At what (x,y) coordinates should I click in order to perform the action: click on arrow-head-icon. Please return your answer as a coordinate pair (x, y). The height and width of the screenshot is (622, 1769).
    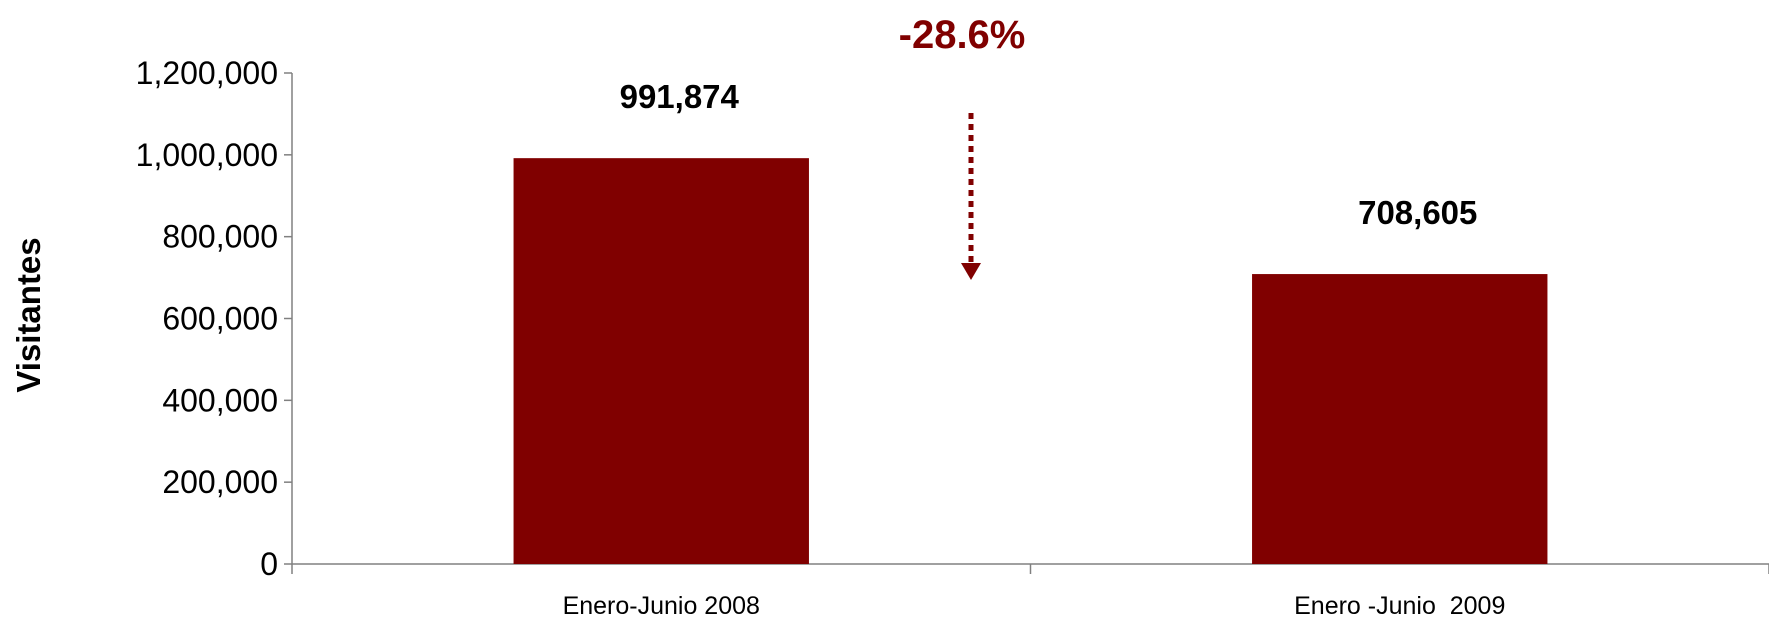
    Looking at the image, I should click on (971, 271).